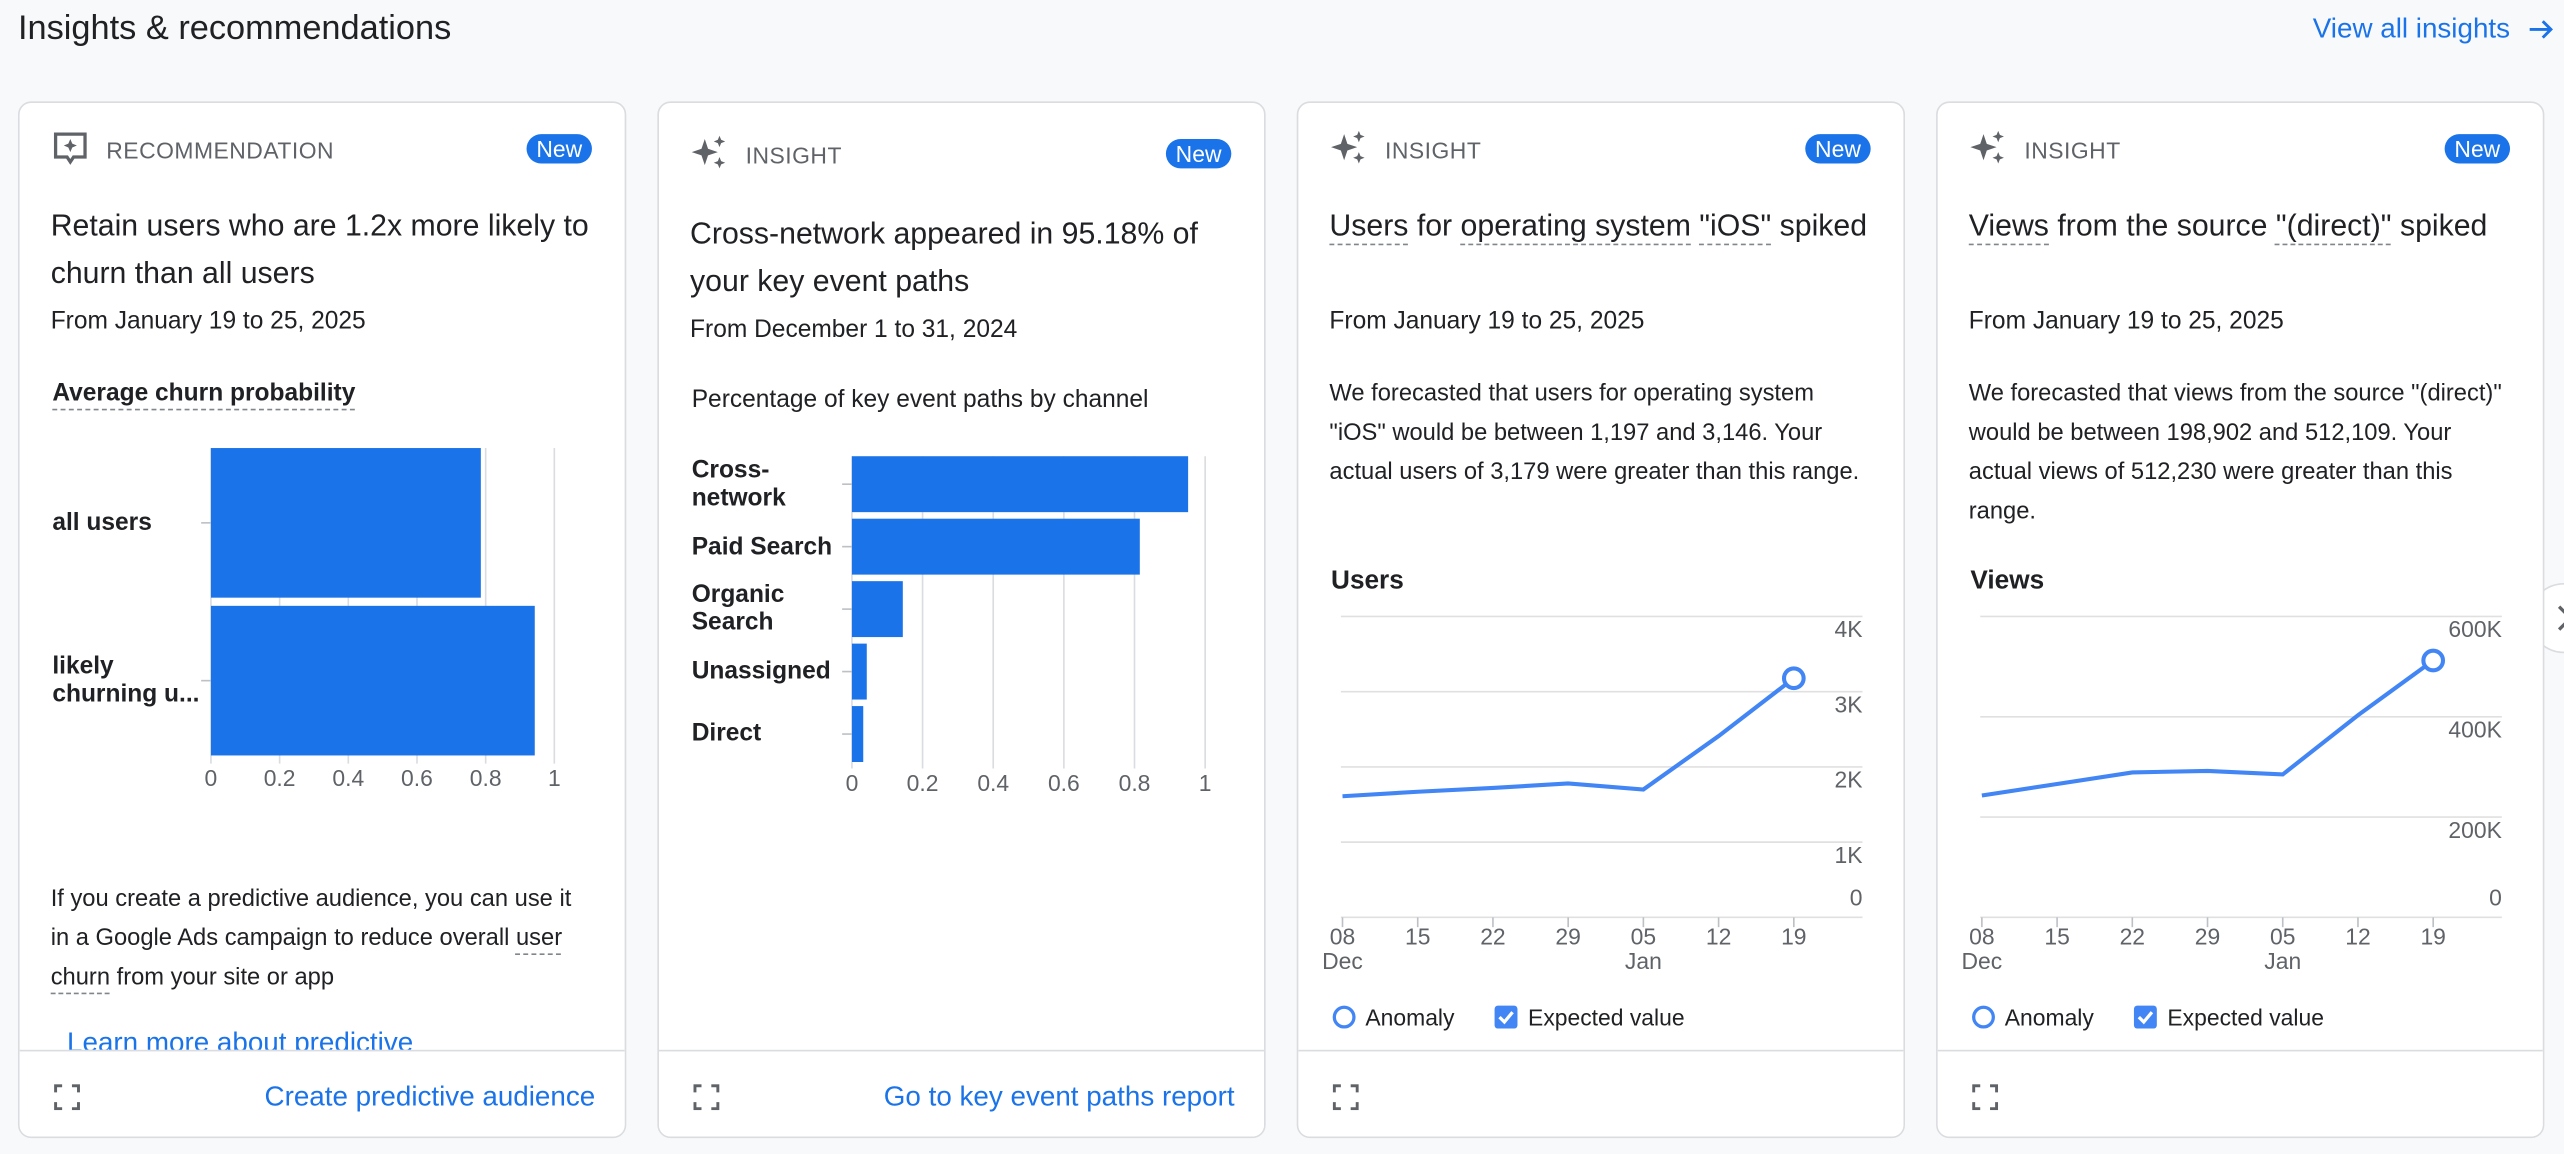 This screenshot has width=2564, height=1154. I want to click on card-title: Users for operating system "iOS" spiked, so click(1603, 224).